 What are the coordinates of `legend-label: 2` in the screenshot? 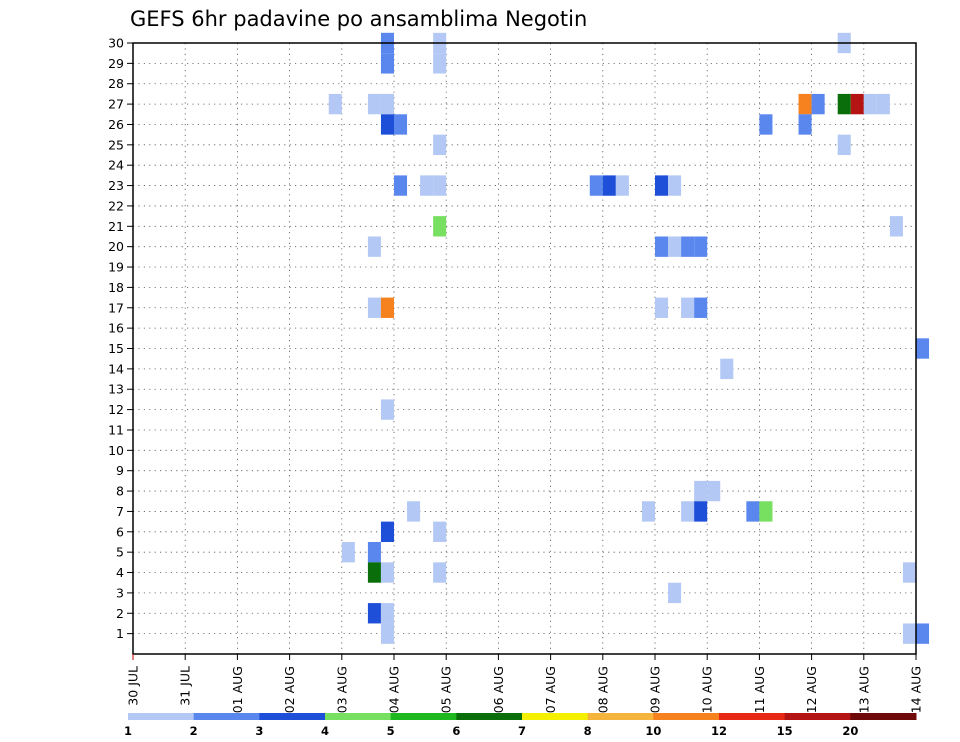 It's located at (194, 731).